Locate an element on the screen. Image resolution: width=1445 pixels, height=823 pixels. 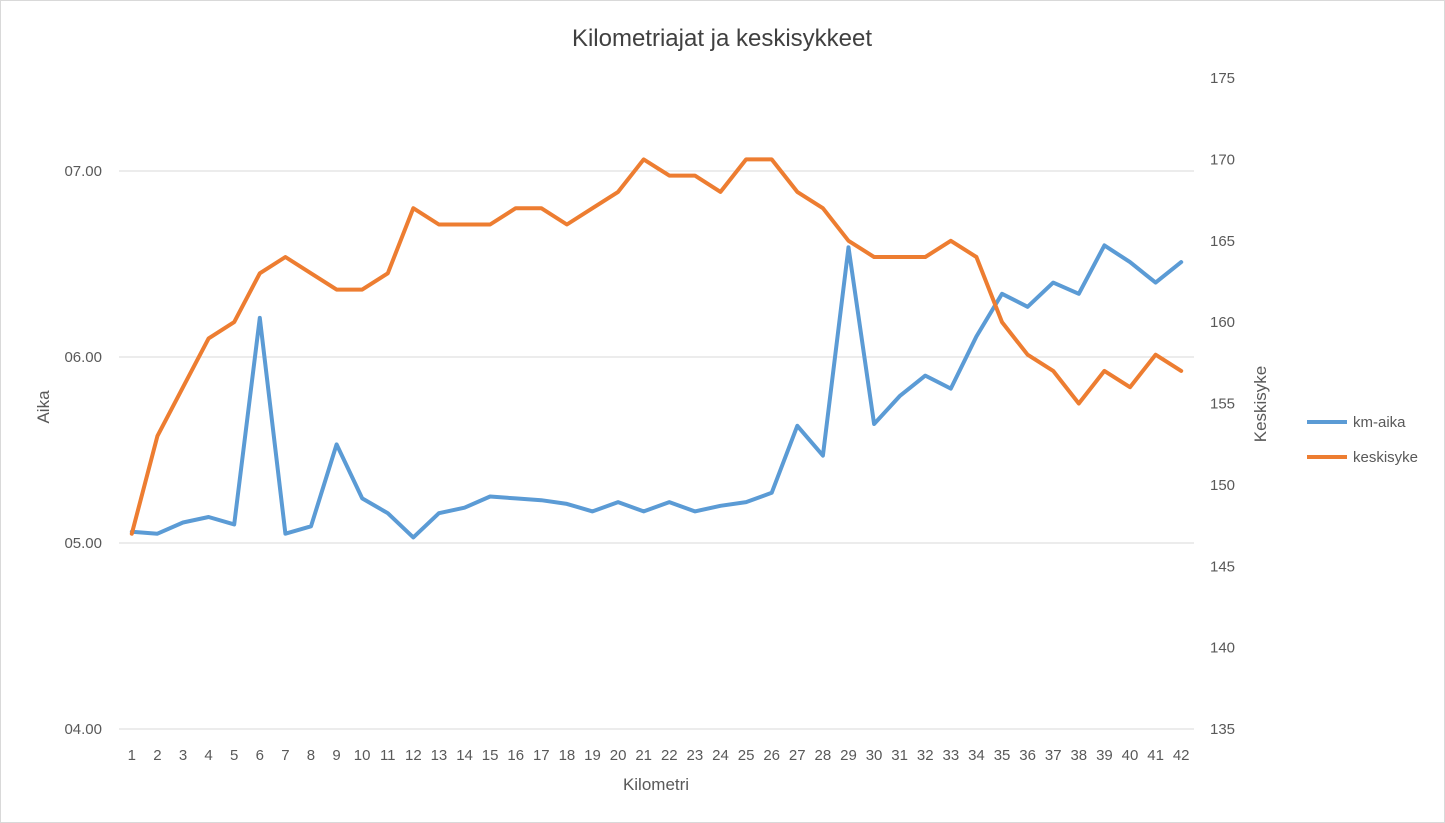
x-tick-label: 42 is located at coordinates (1181, 755).